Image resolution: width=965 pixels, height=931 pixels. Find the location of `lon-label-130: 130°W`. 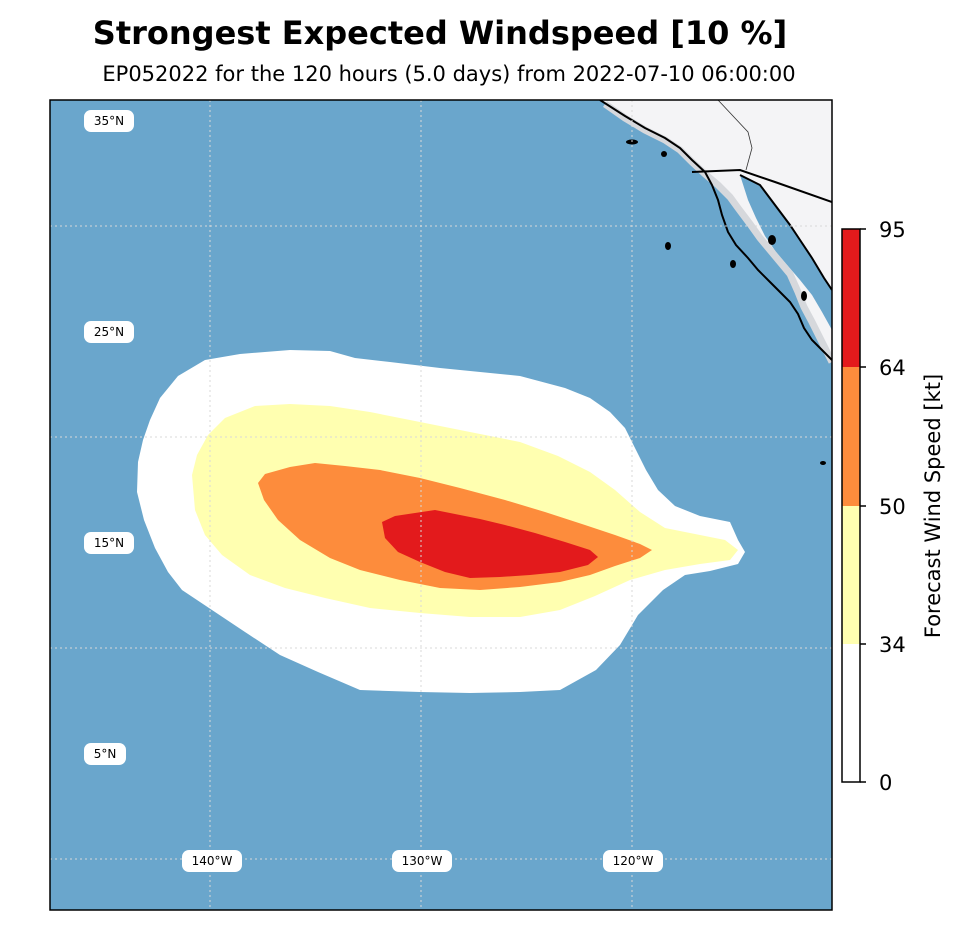

lon-label-130: 130°W is located at coordinates (422, 861).